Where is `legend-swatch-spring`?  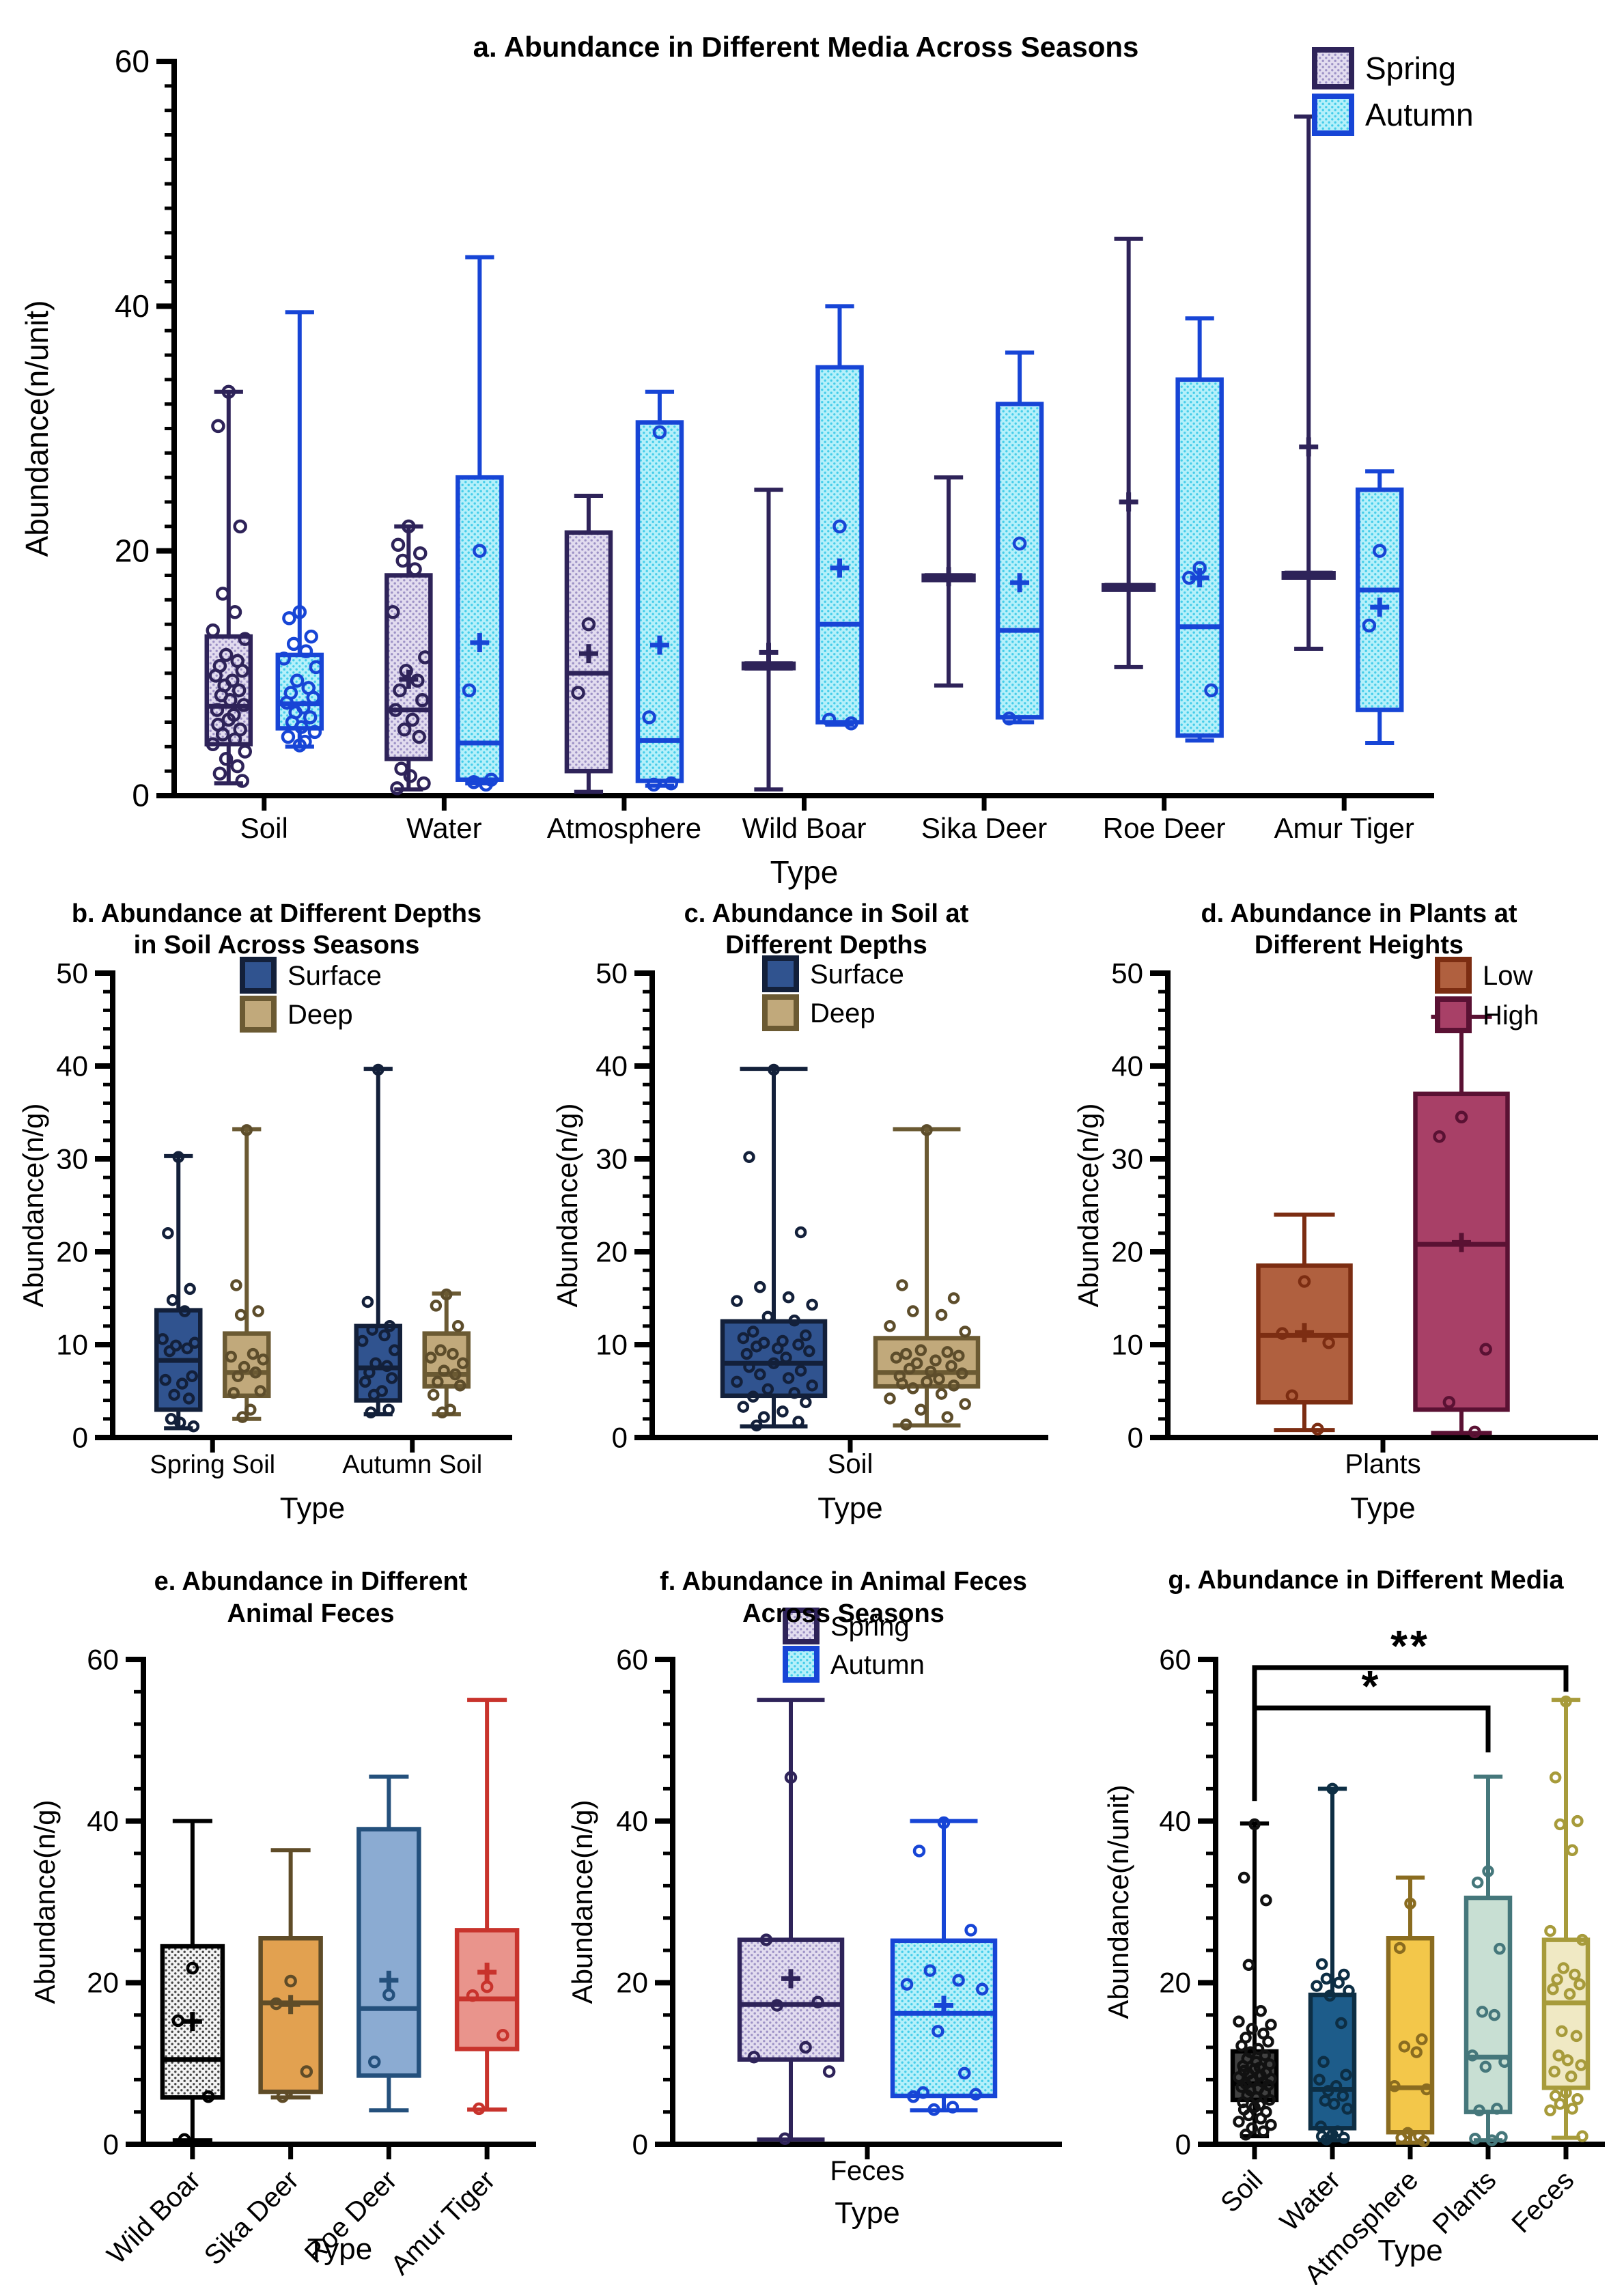 legend-swatch-spring is located at coordinates (1333, 68).